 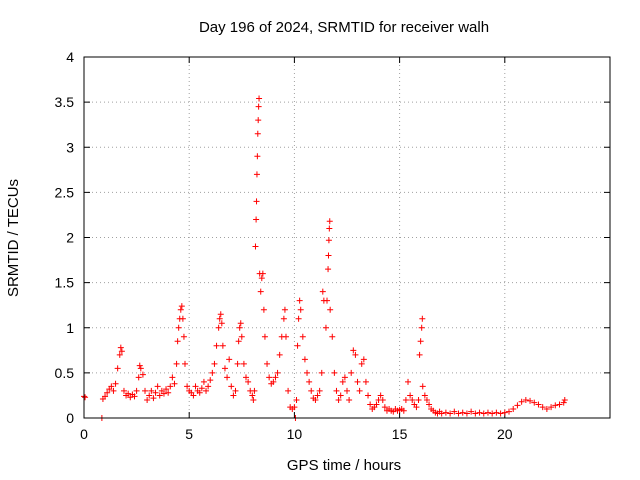 I want to click on x-tick-label: 10, so click(x=295, y=434).